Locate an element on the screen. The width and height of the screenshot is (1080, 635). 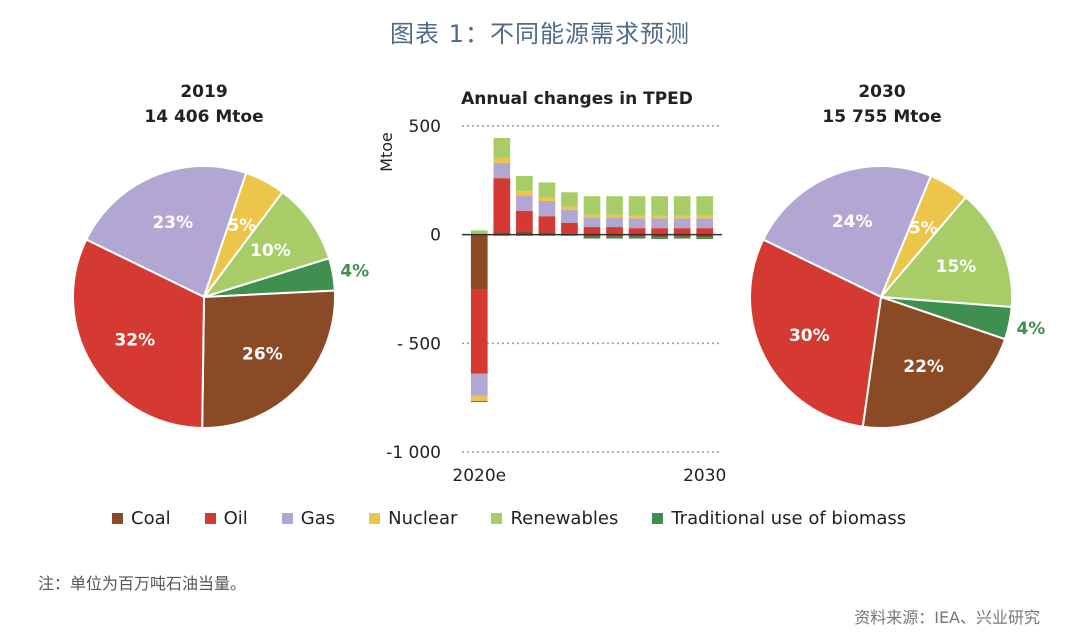
bar-2020e-coal is located at coordinates (479, 261).